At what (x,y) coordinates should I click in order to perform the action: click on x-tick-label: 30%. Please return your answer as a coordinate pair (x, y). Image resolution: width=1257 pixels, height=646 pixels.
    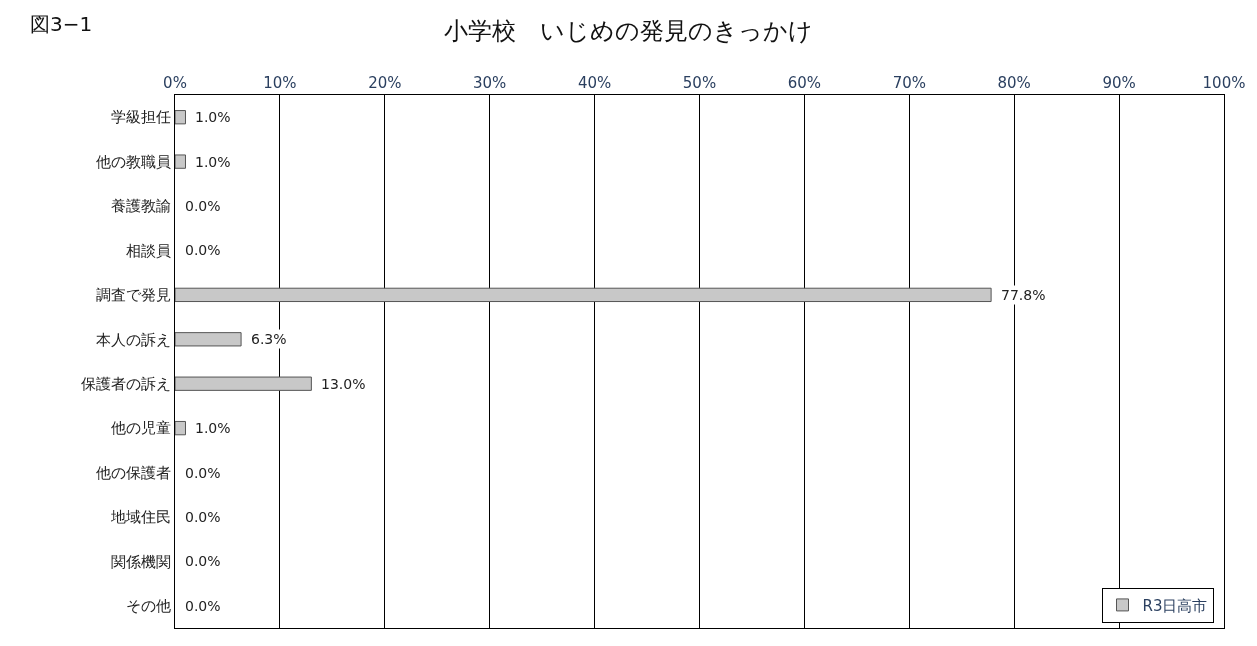
    Looking at the image, I should click on (490, 83).